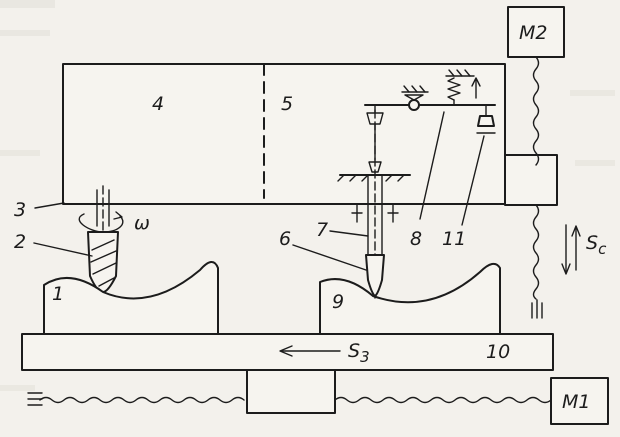 The height and width of the screenshot is (437, 620). I want to click on label-10: 10, so click(498, 352).